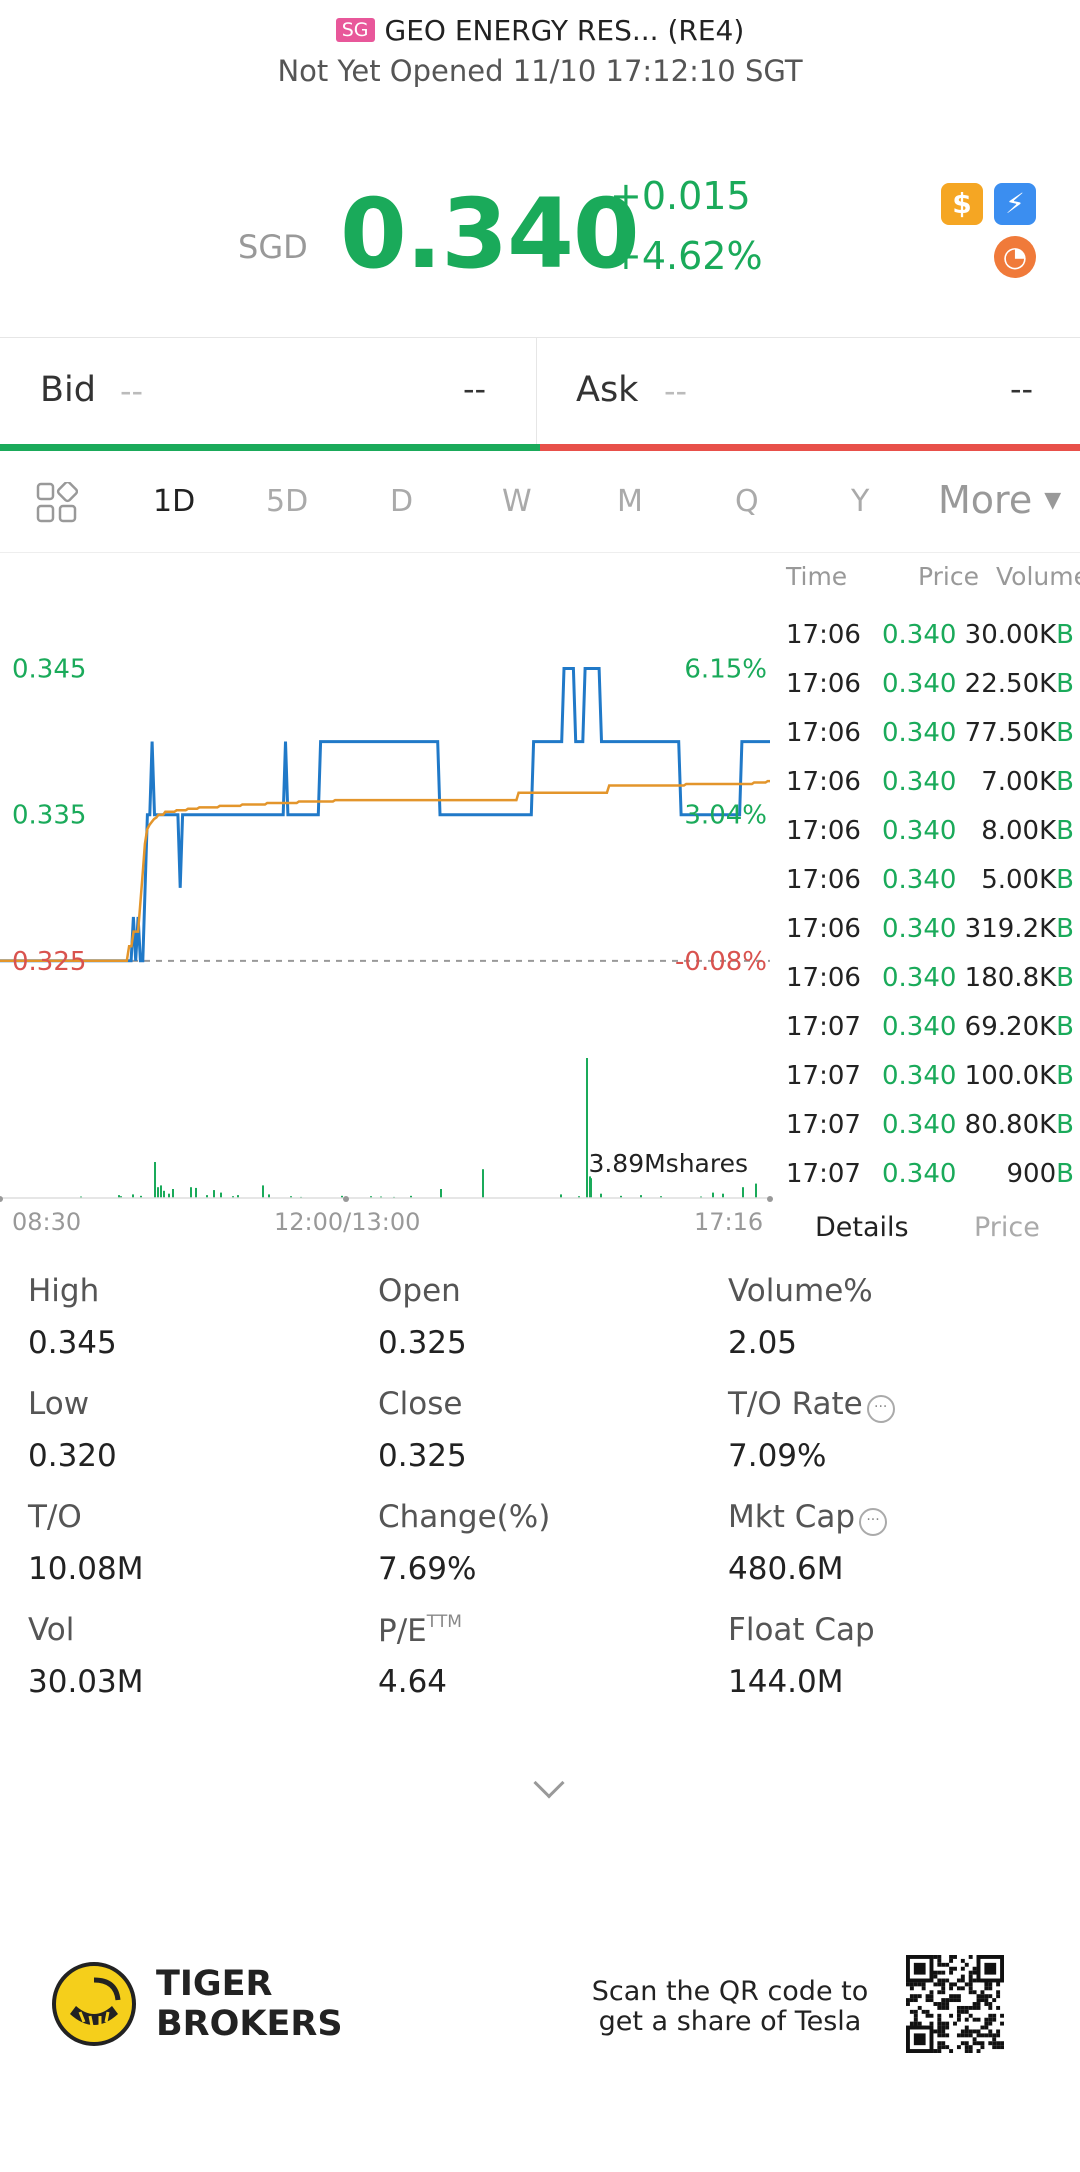  Describe the element at coordinates (1015, 257) in the screenshot. I see `gauge-icon: ◔` at that location.